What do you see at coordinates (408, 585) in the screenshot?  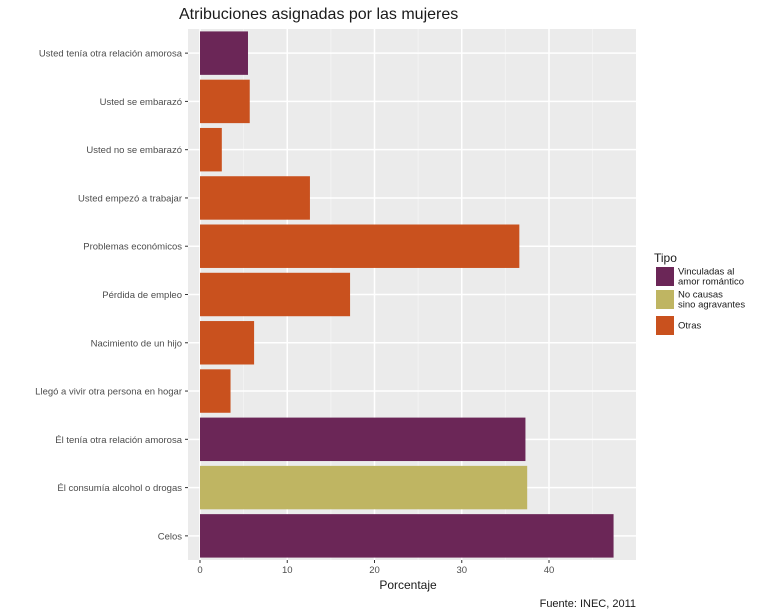 I see `x-axis-title: Porcentaje` at bounding box center [408, 585].